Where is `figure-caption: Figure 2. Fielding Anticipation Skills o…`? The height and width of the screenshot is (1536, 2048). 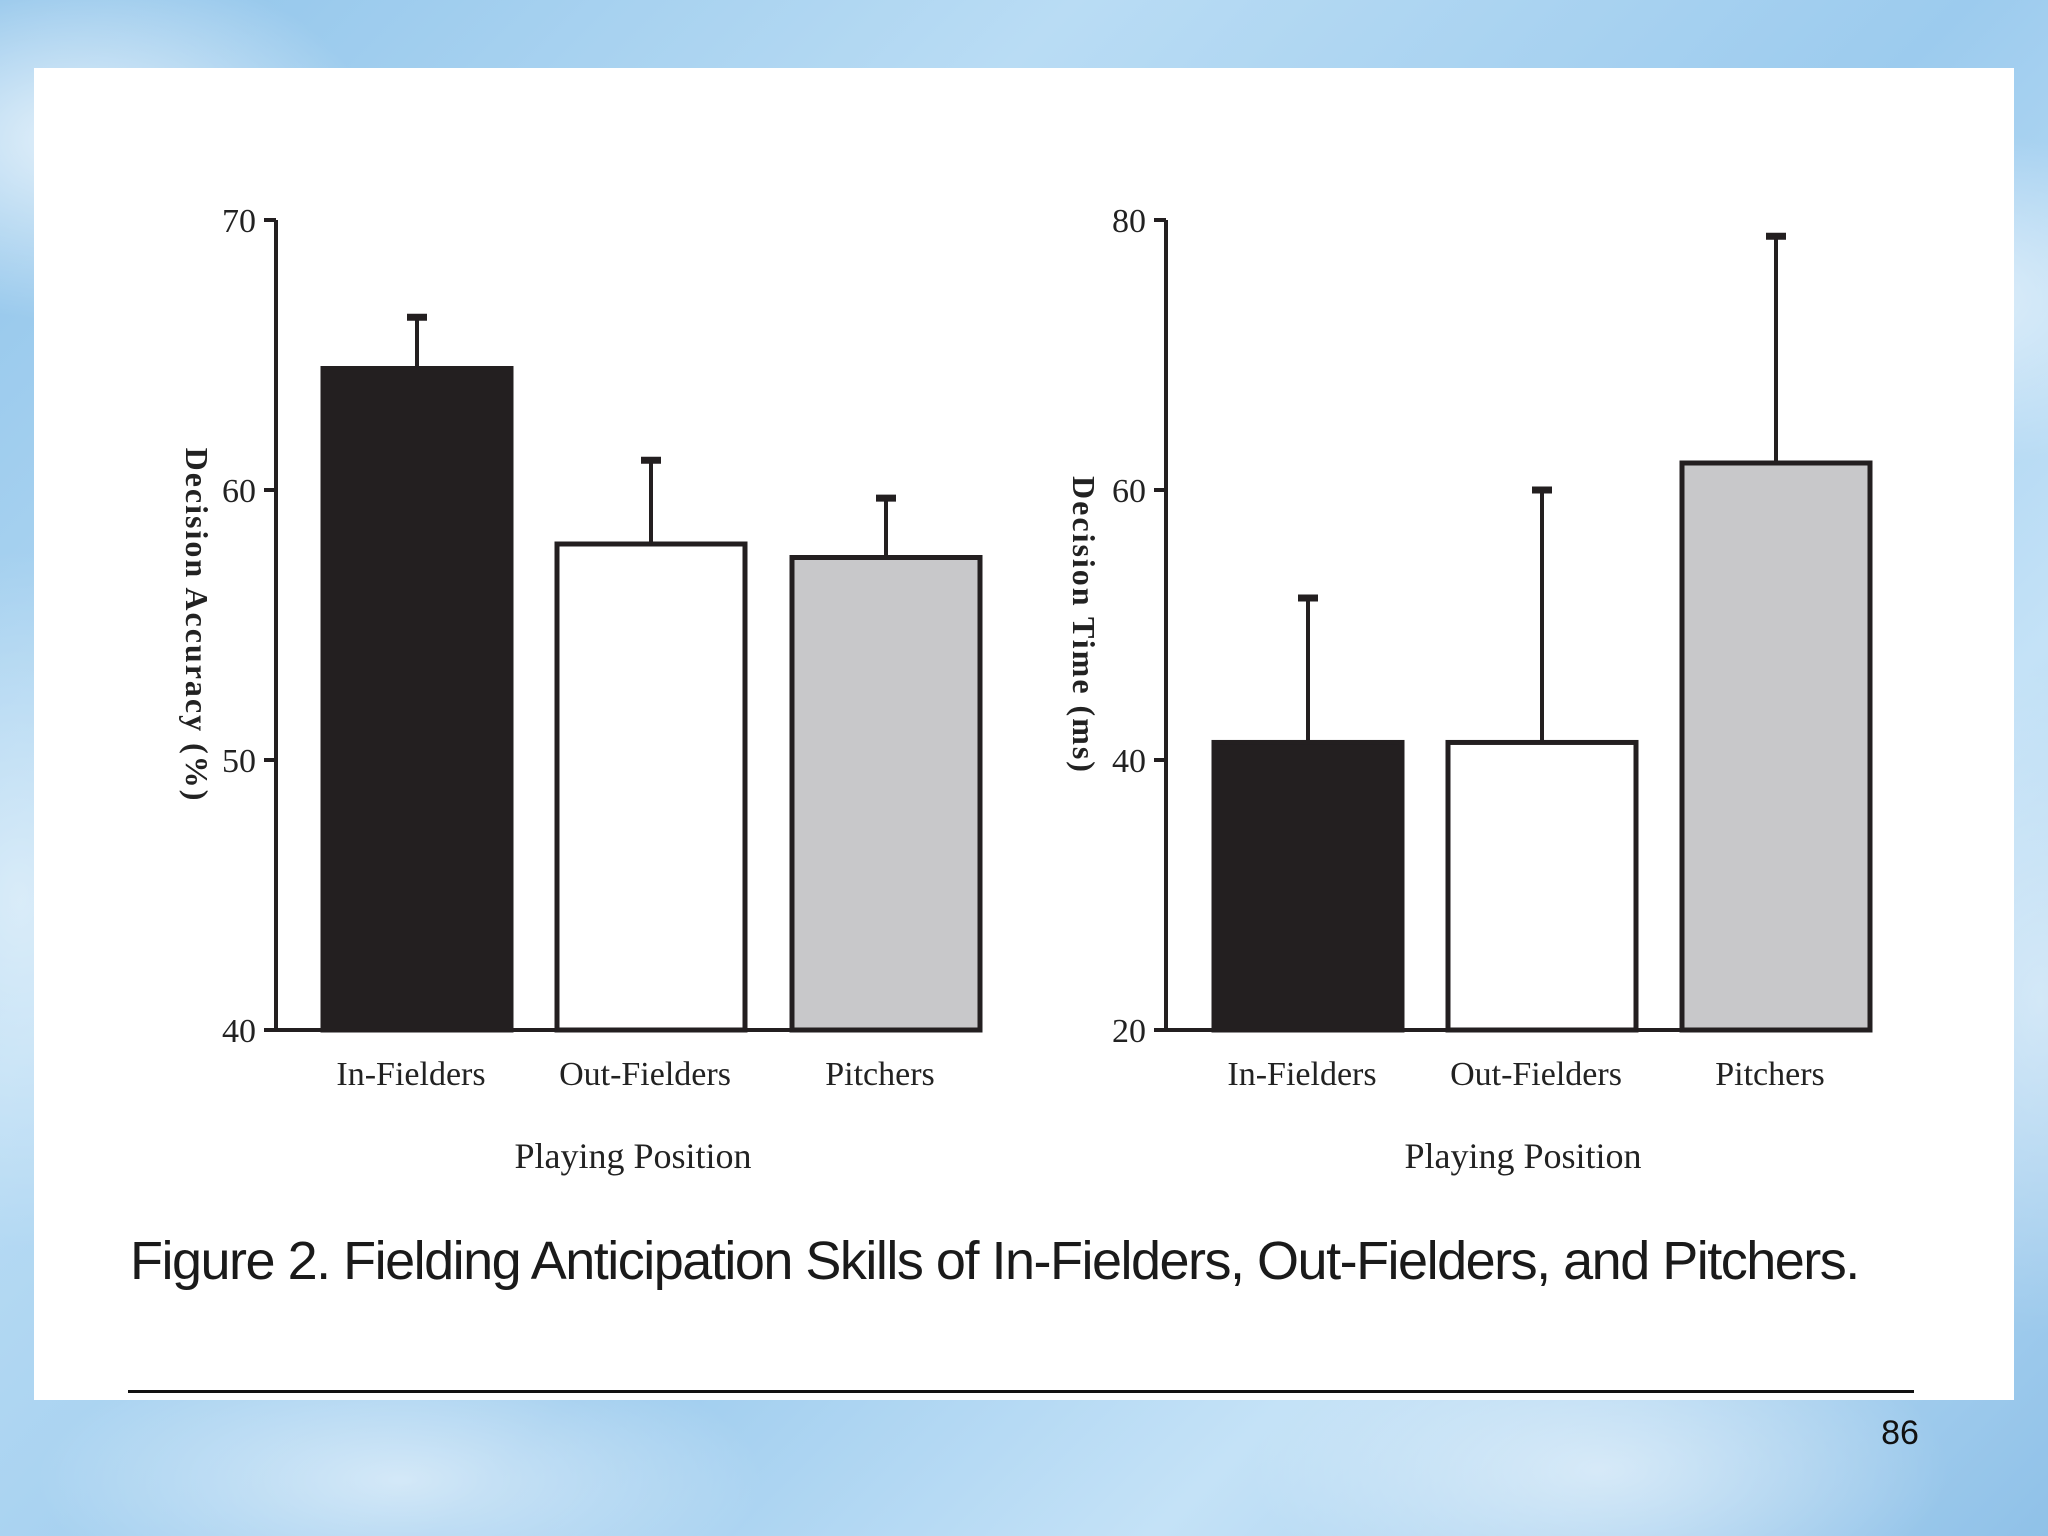
figure-caption: Figure 2. Fielding Anticipation Skills o… is located at coordinates (995, 1261).